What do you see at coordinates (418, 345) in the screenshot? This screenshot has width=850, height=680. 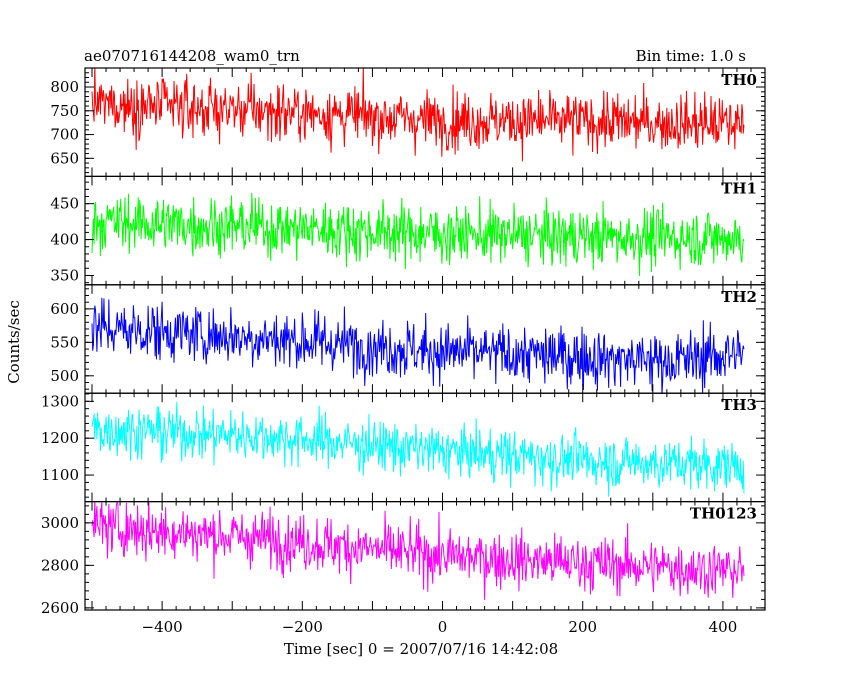 I see `series-line-th2` at bounding box center [418, 345].